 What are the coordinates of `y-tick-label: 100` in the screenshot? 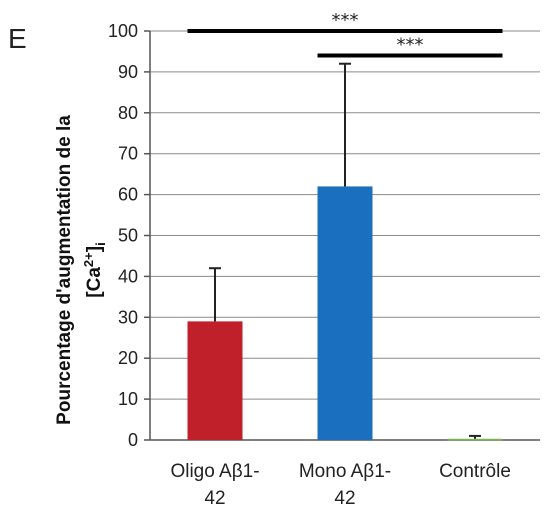 It's located at (123, 31).